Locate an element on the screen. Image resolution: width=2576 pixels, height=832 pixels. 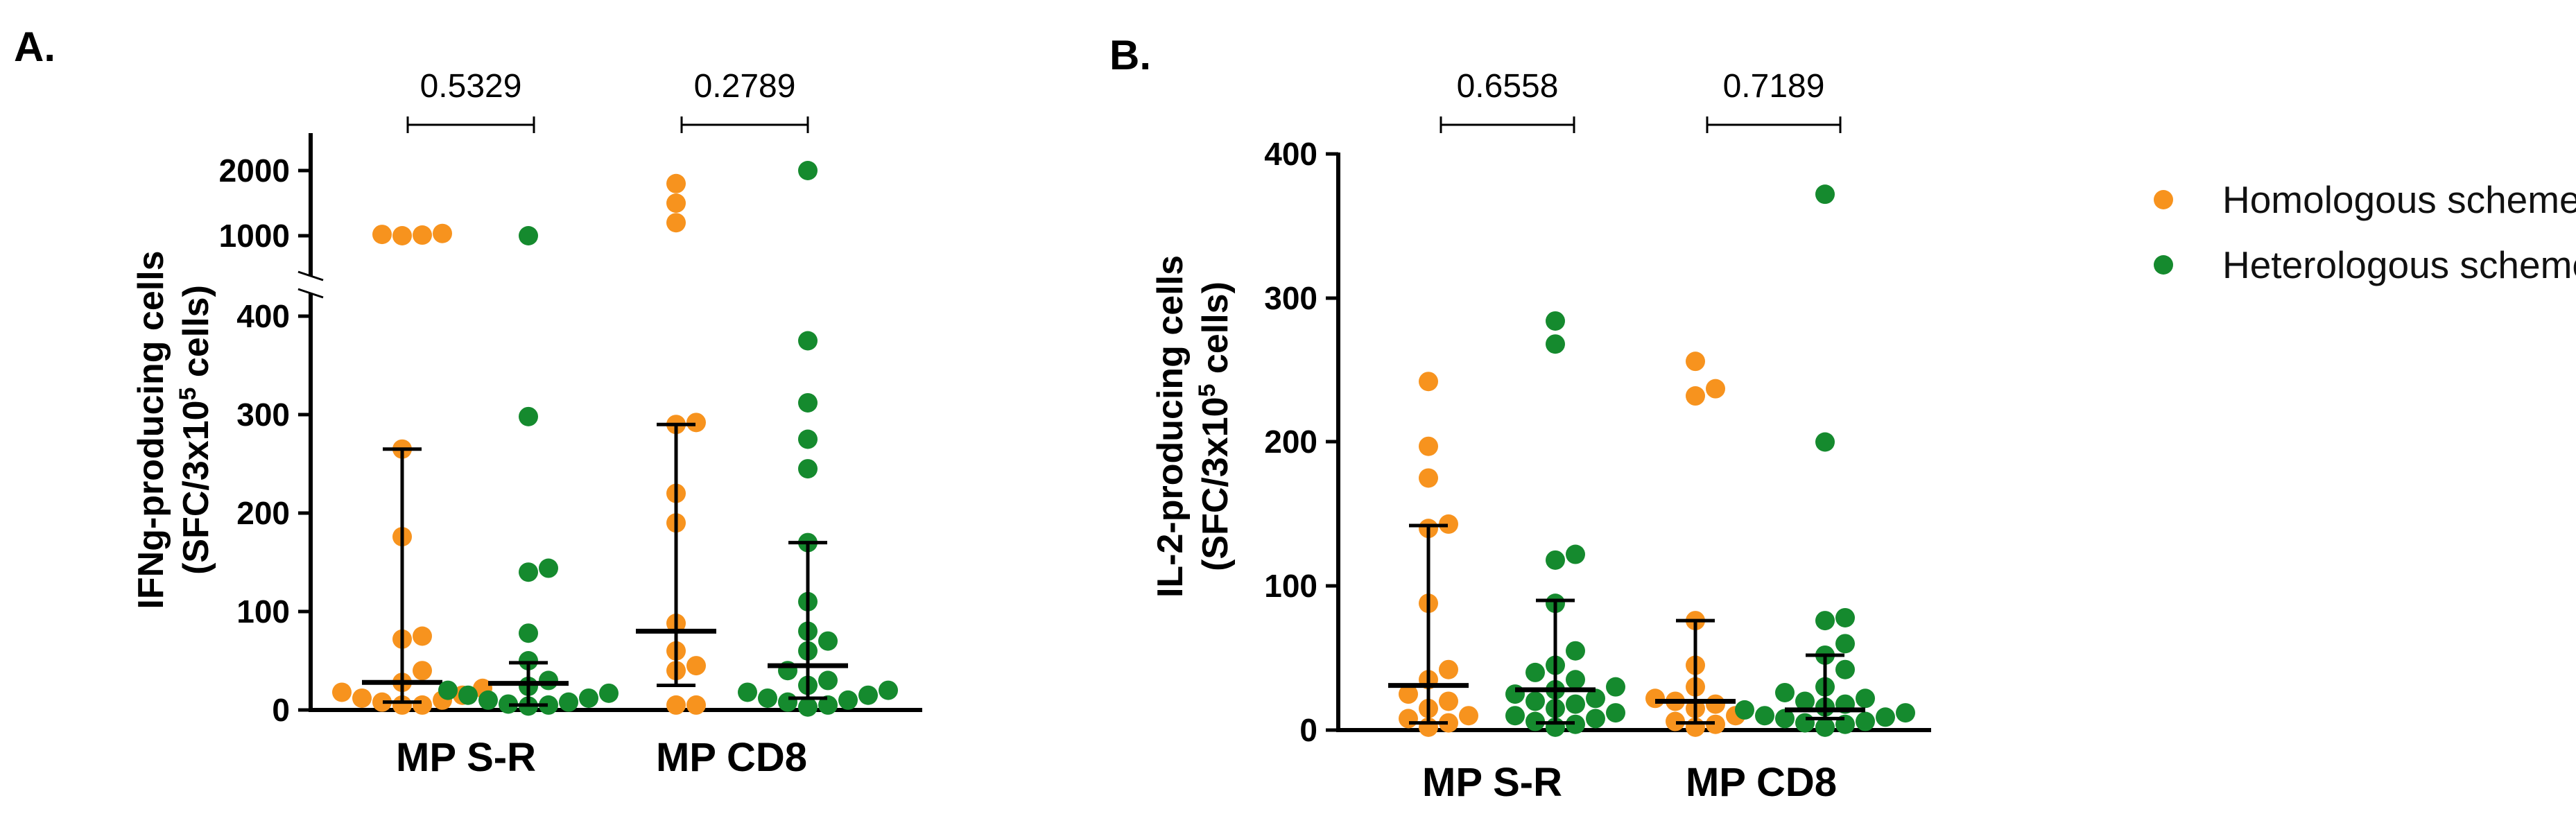
panel-b-tick-label-400: 400 is located at coordinates (1290, 154).